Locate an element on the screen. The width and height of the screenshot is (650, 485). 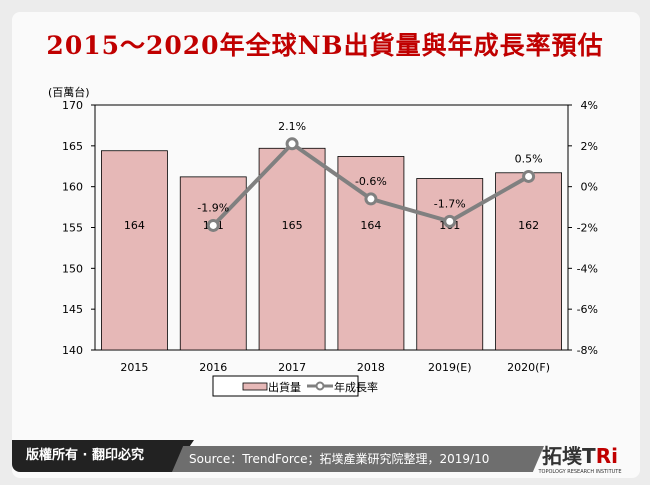
x-tick-label: 2016 is located at coordinates (213, 367).